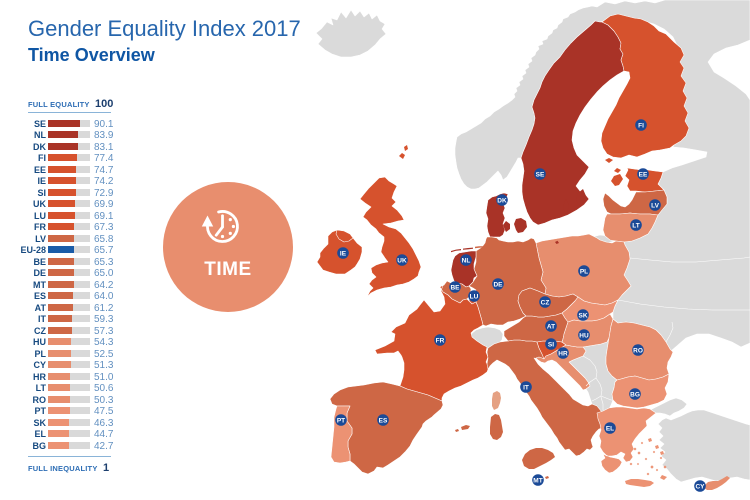 The image size is (750, 500). I want to click on svg-text: SE, so click(540, 174).